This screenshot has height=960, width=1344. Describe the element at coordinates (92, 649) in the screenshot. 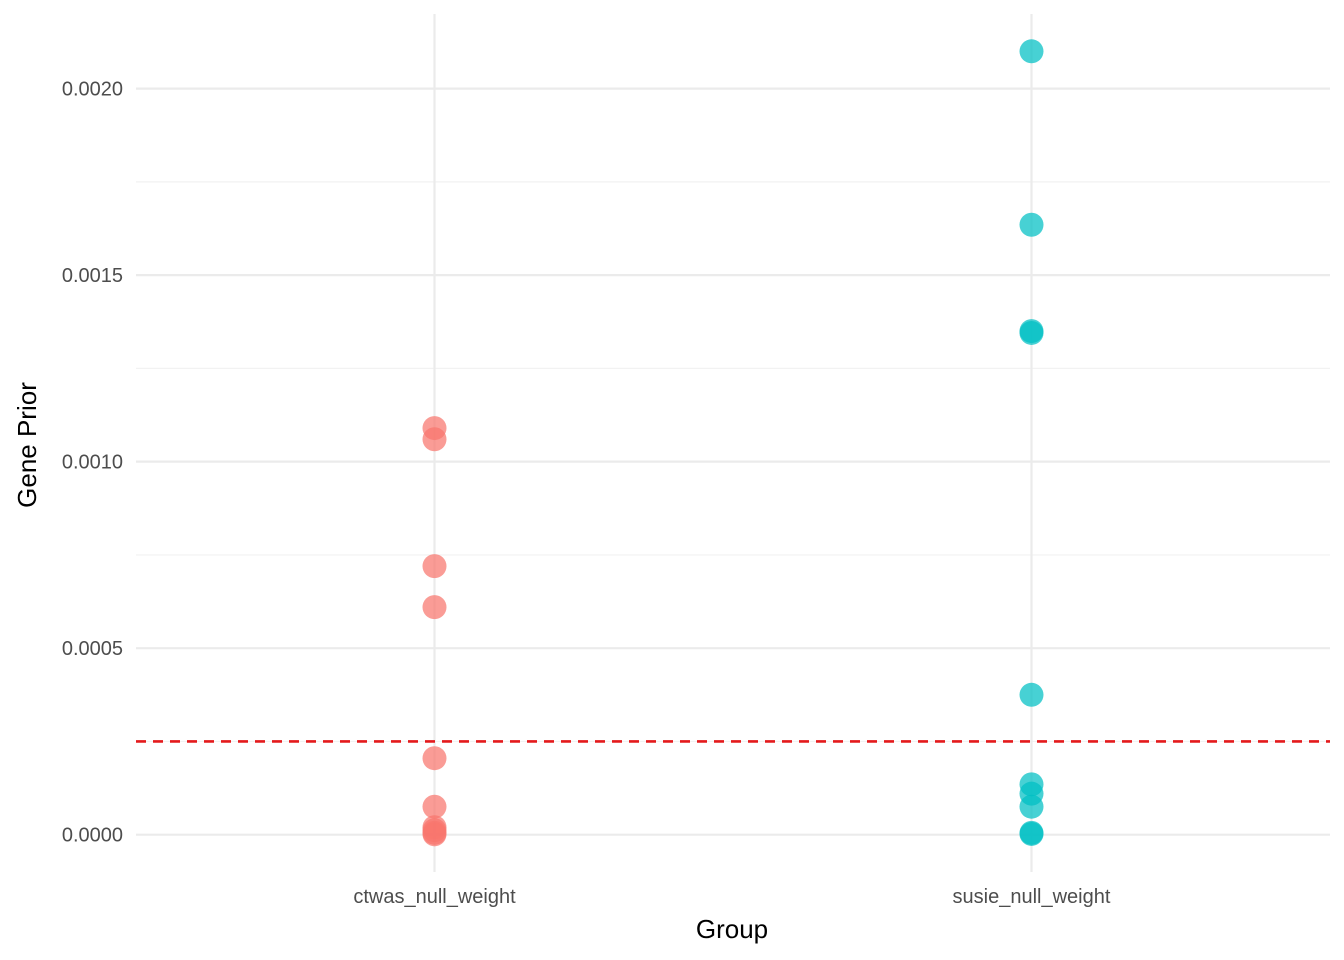

I see `y-tick-label: 0.0005` at that location.